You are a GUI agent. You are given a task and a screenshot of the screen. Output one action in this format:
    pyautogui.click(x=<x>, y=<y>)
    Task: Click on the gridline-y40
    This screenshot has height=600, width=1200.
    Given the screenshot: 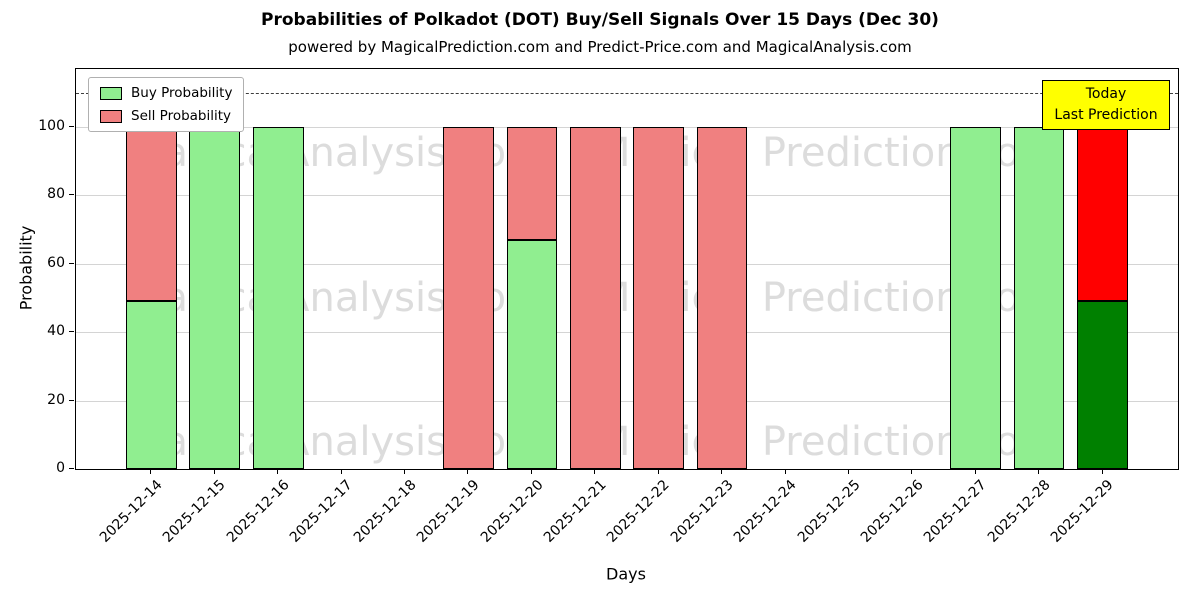 What is the action you would take?
    pyautogui.click(x=627, y=333)
    